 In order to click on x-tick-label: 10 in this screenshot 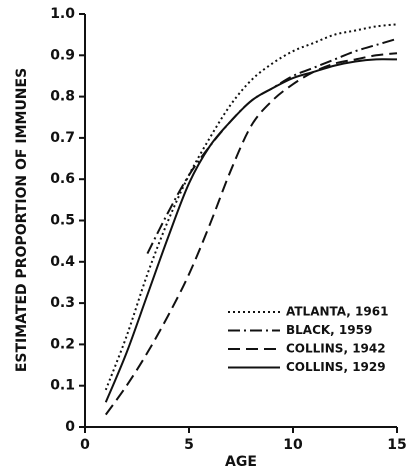, I will do `click(293, 445)`.